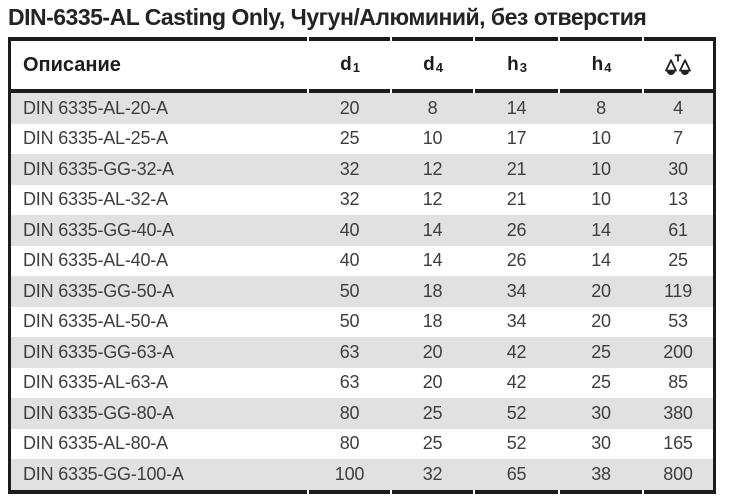 This screenshot has width=731, height=500. What do you see at coordinates (362, 139) in the screenshot?
I see `table-row: DIN 6335-AL-25-A 25 10 17 10 7` at bounding box center [362, 139].